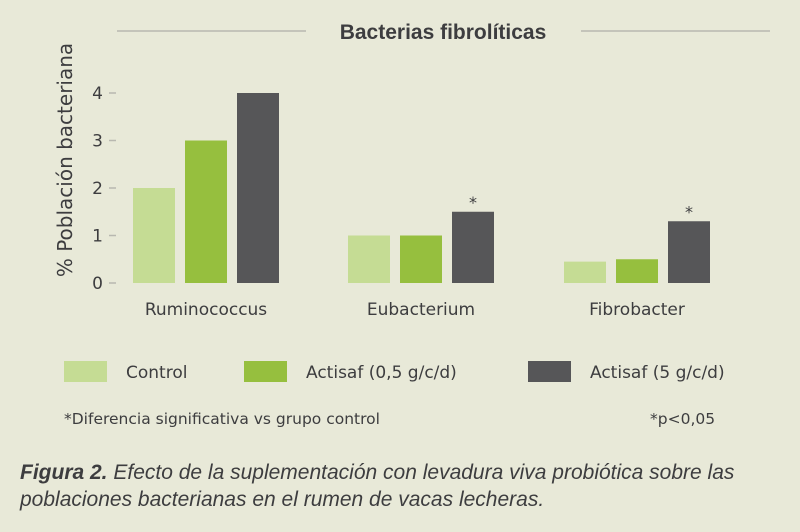 The width and height of the screenshot is (800, 532). What do you see at coordinates (421, 310) in the screenshot?
I see `category-label: Eubacterium` at bounding box center [421, 310].